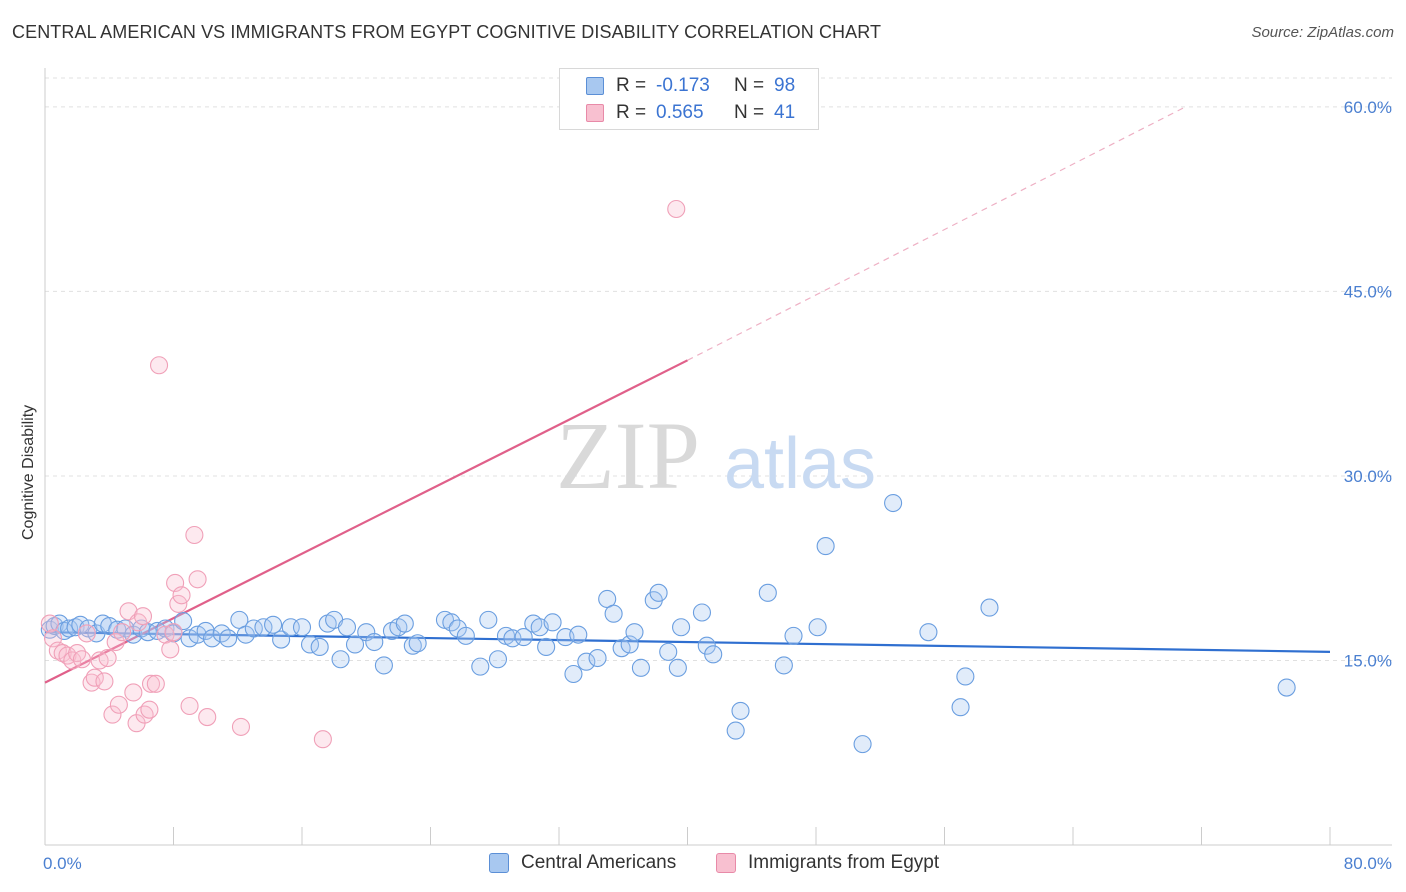 The width and height of the screenshot is (1406, 892). I want to click on y-tick-label: 45.0%, so click(1368, 291).